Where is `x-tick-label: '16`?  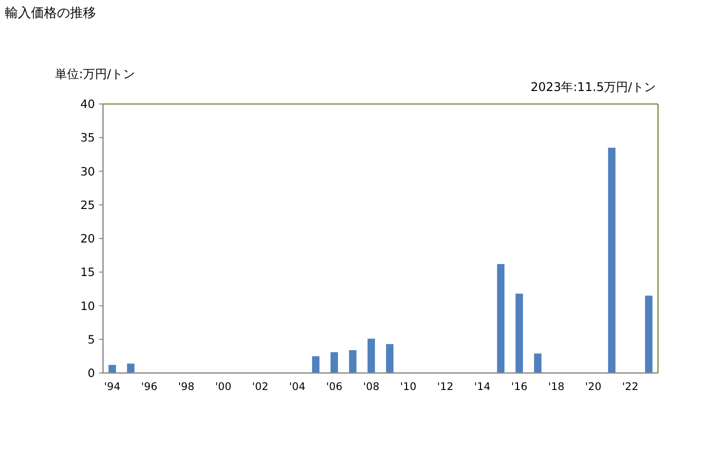
x-tick-label: '16 is located at coordinates (519, 387).